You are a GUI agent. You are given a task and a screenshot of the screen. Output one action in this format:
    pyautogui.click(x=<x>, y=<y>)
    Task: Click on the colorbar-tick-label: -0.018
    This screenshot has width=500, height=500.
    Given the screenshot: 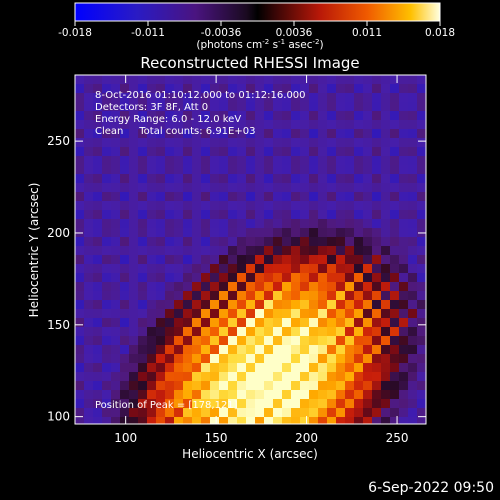 What is the action you would take?
    pyautogui.click(x=75, y=33)
    